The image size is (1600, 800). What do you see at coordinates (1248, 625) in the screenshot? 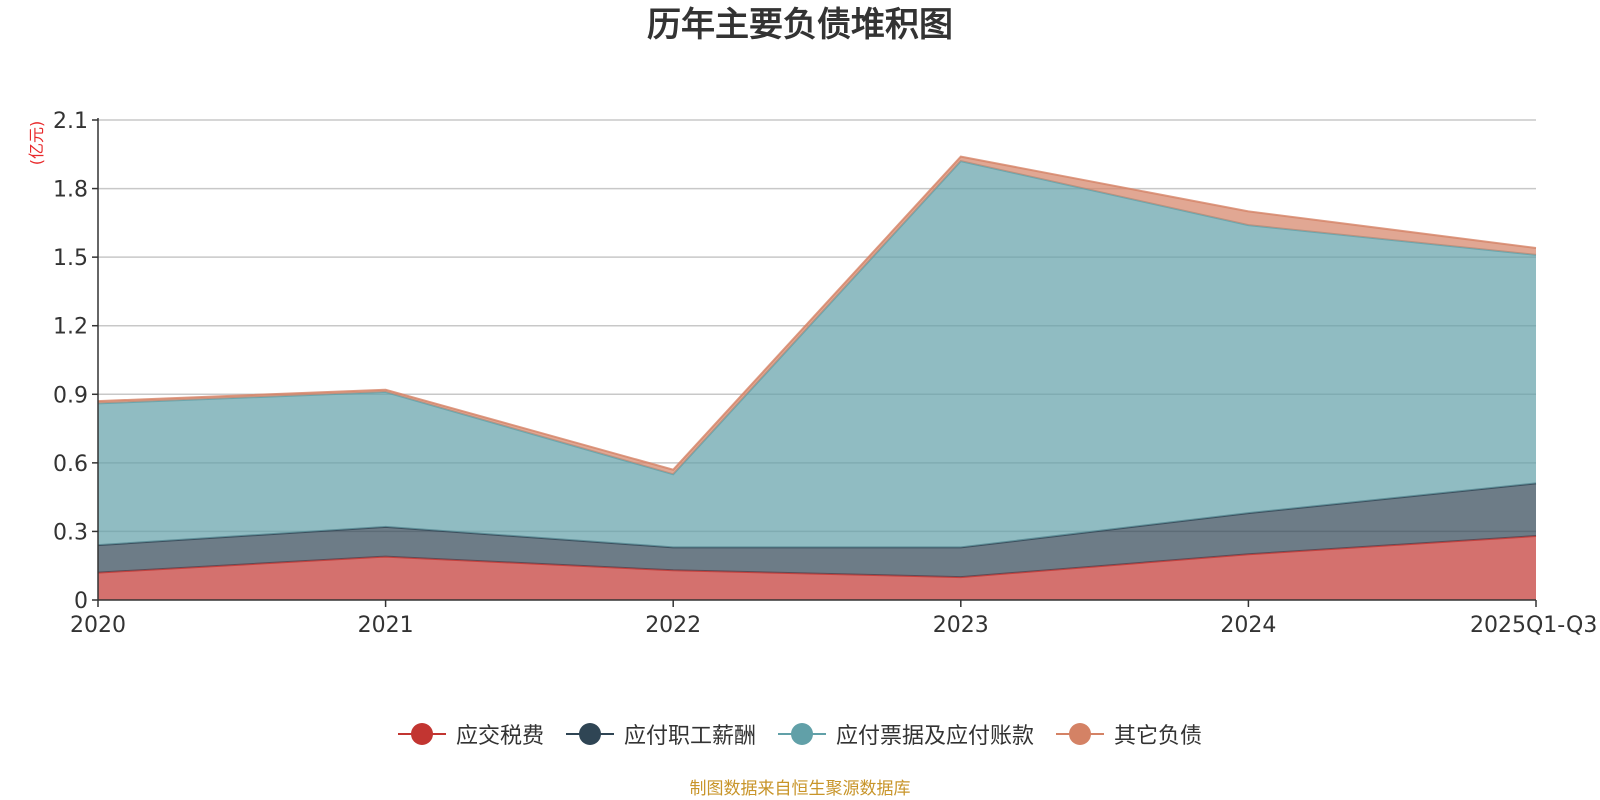
I see `x-tick-label: 2024` at bounding box center [1248, 625].